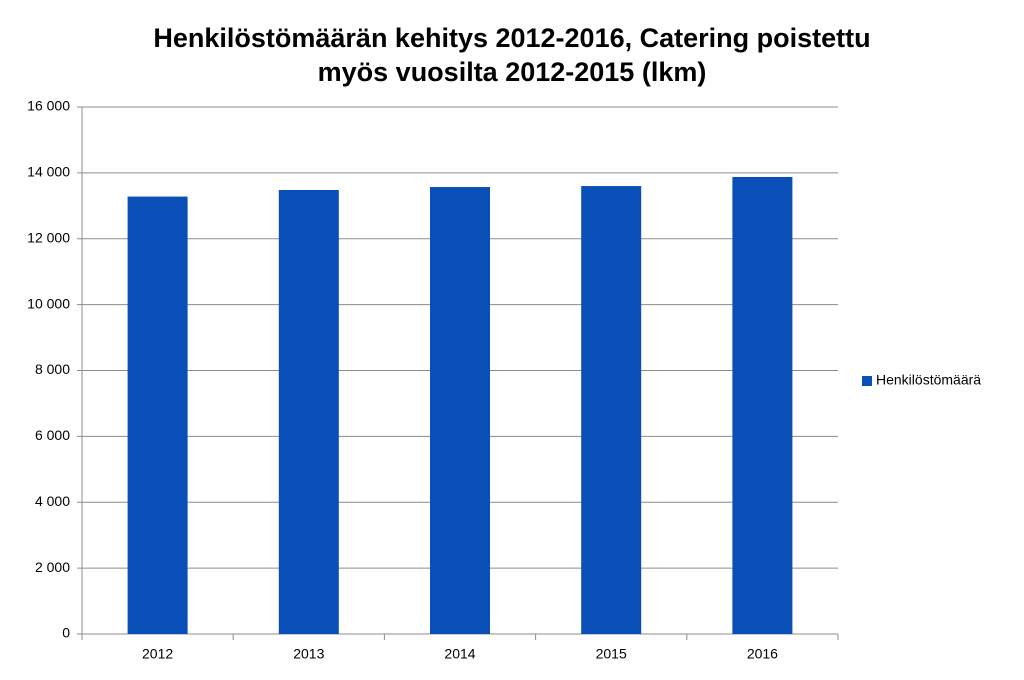 The width and height of the screenshot is (1024, 680). Describe the element at coordinates (762, 654) in the screenshot. I see `x-tick-label: 2016` at that location.